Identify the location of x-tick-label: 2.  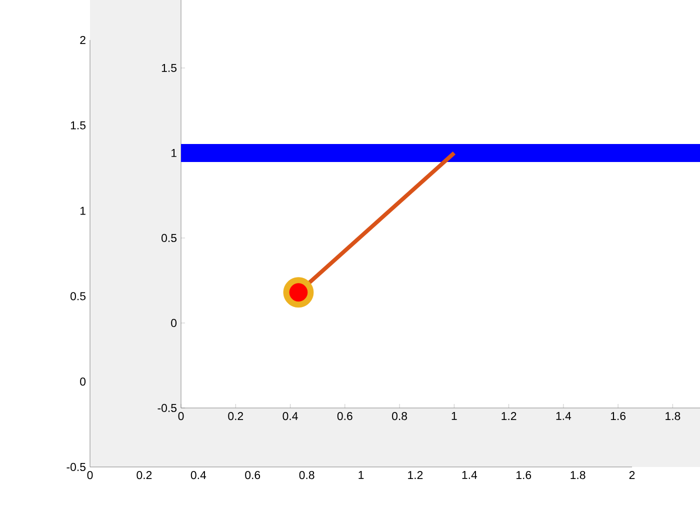
(632, 475).